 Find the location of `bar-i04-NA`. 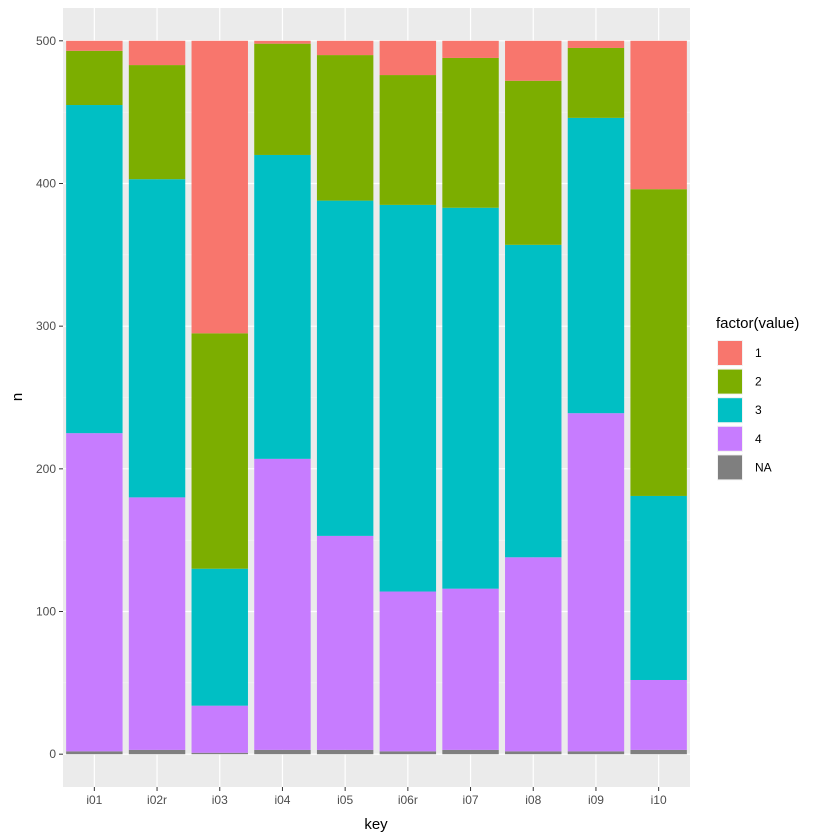

bar-i04-NA is located at coordinates (282, 752).